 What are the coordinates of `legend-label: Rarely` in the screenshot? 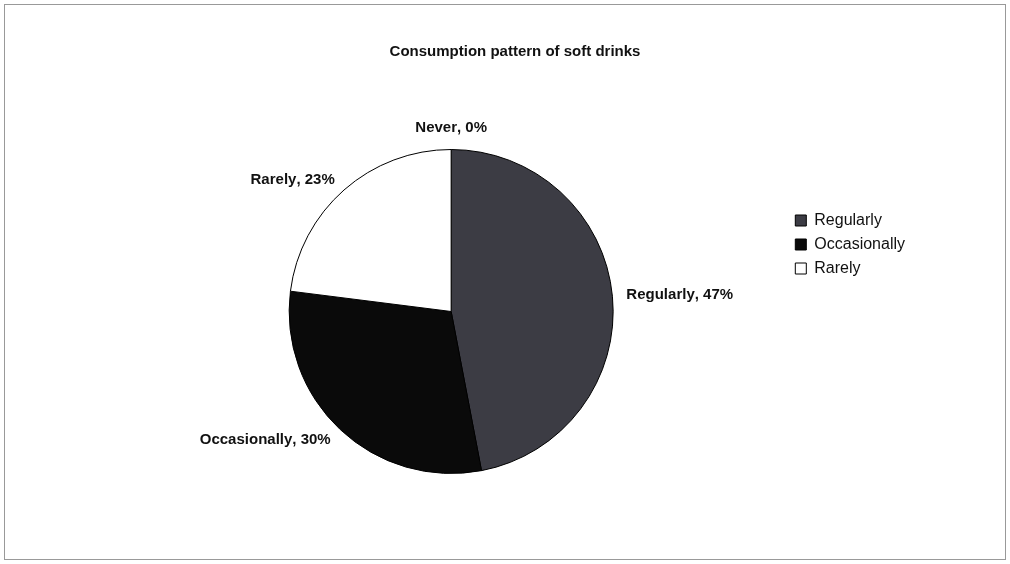 It's located at (837, 267).